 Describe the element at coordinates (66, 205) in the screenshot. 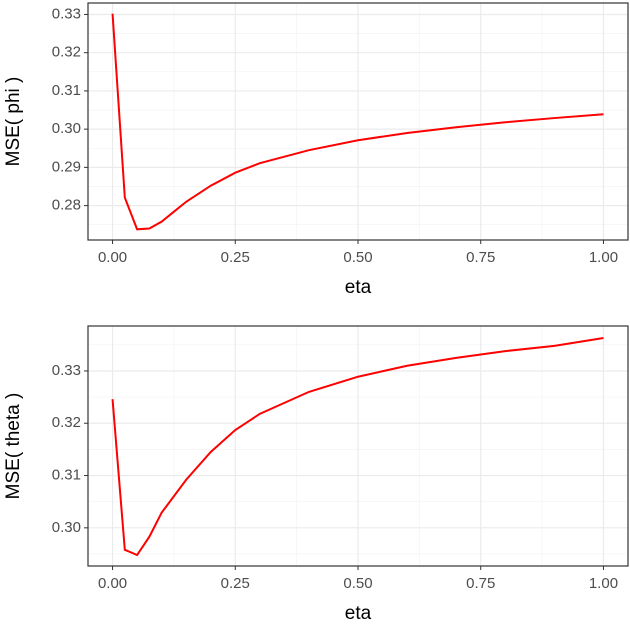

I see `y-tick-label: 0.28` at that location.